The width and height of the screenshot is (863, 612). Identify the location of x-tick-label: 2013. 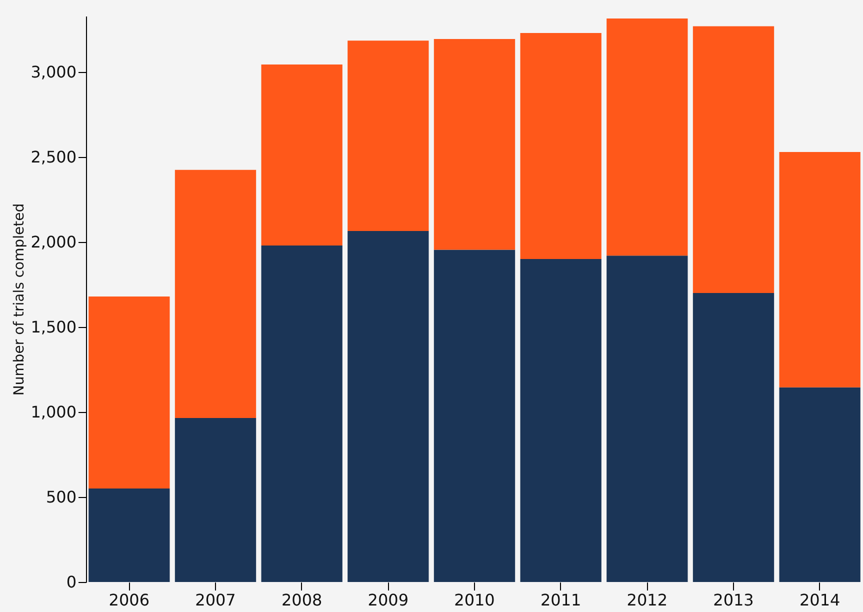
(733, 600).